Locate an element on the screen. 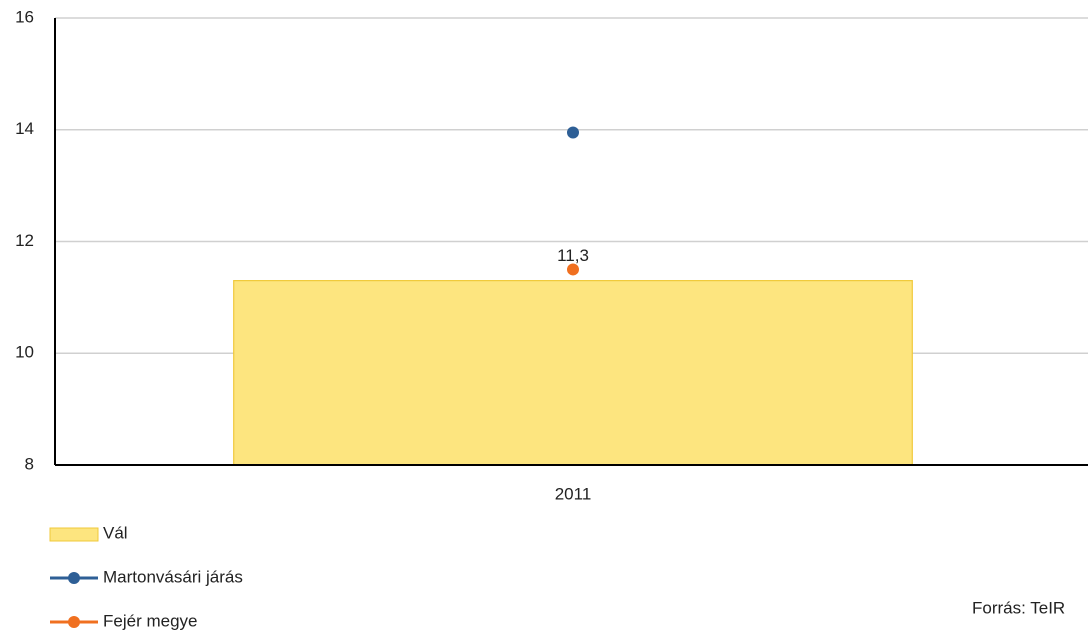 The image size is (1088, 633). y-tick-label: 10 is located at coordinates (24, 352).